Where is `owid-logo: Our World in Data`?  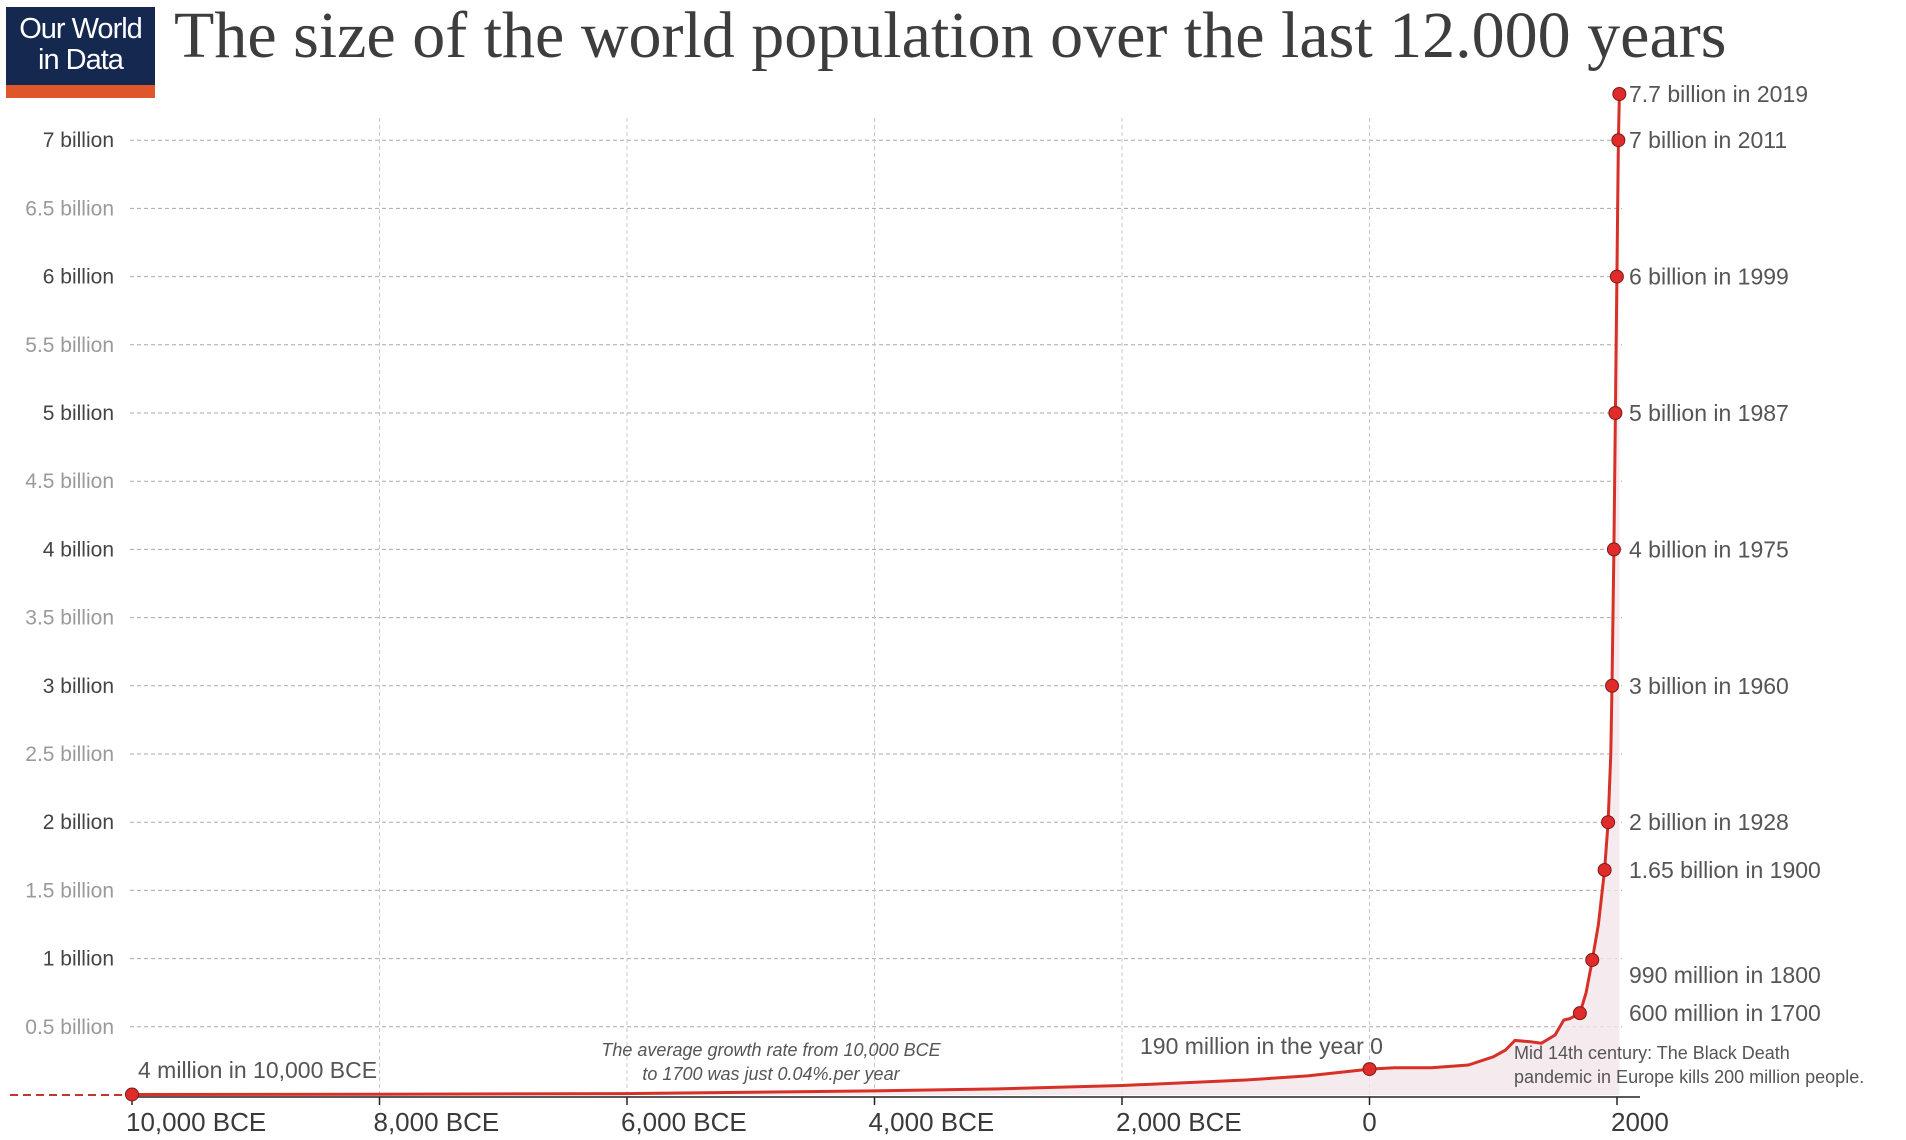
owid-logo: Our World in Data is located at coordinates (80, 52).